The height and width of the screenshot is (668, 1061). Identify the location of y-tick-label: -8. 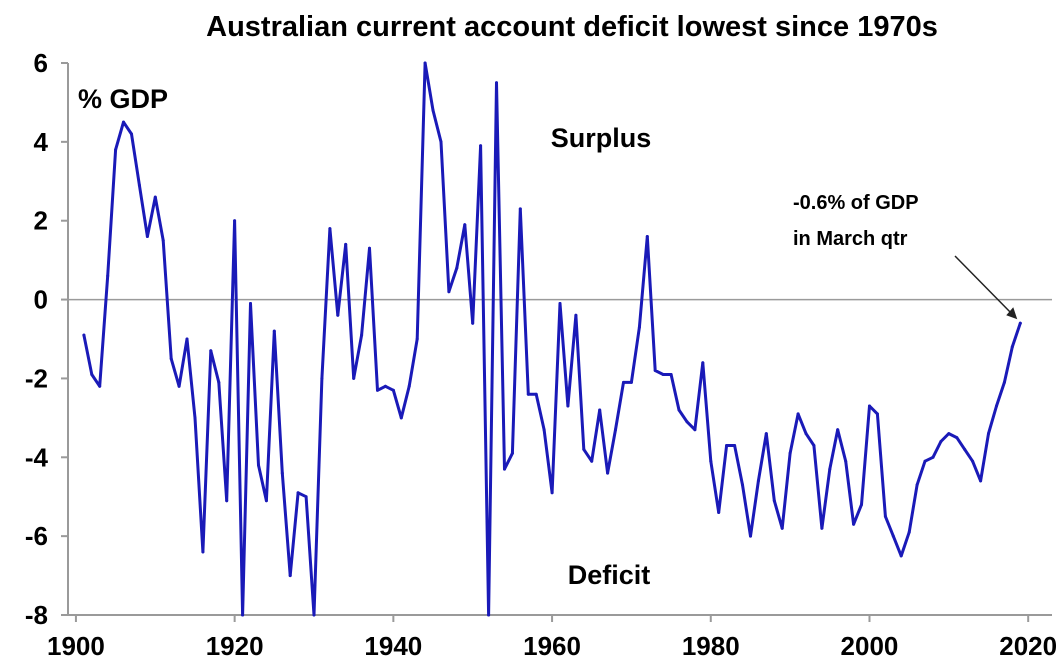
(36, 615).